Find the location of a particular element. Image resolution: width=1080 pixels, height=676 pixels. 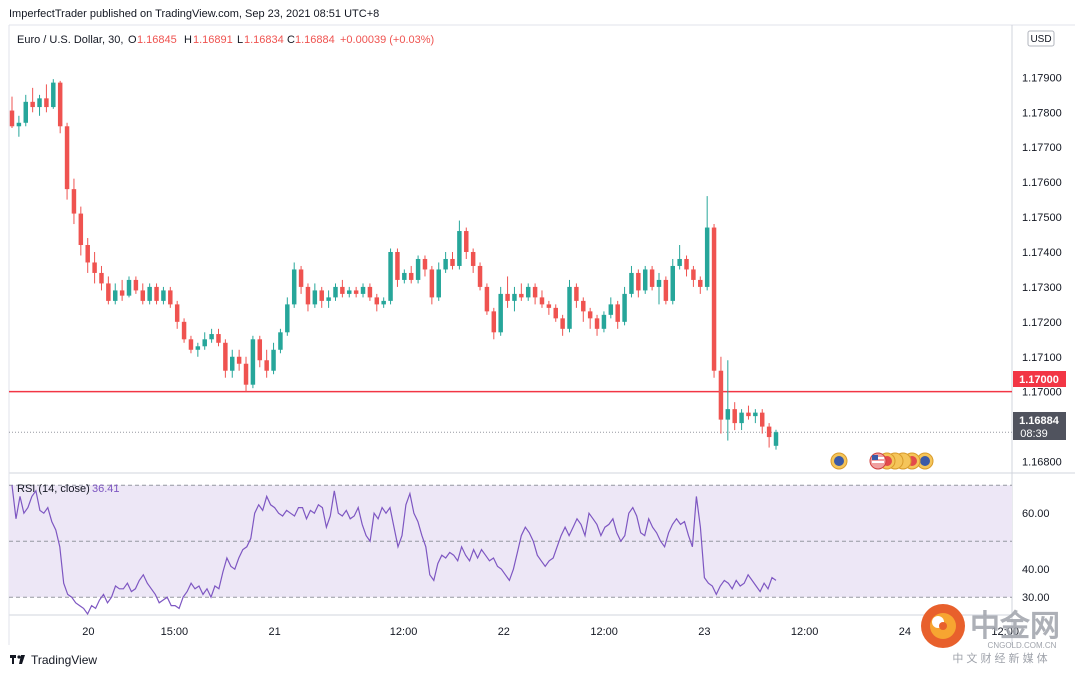

price-tick-label: 1.17400 is located at coordinates (1042, 253).